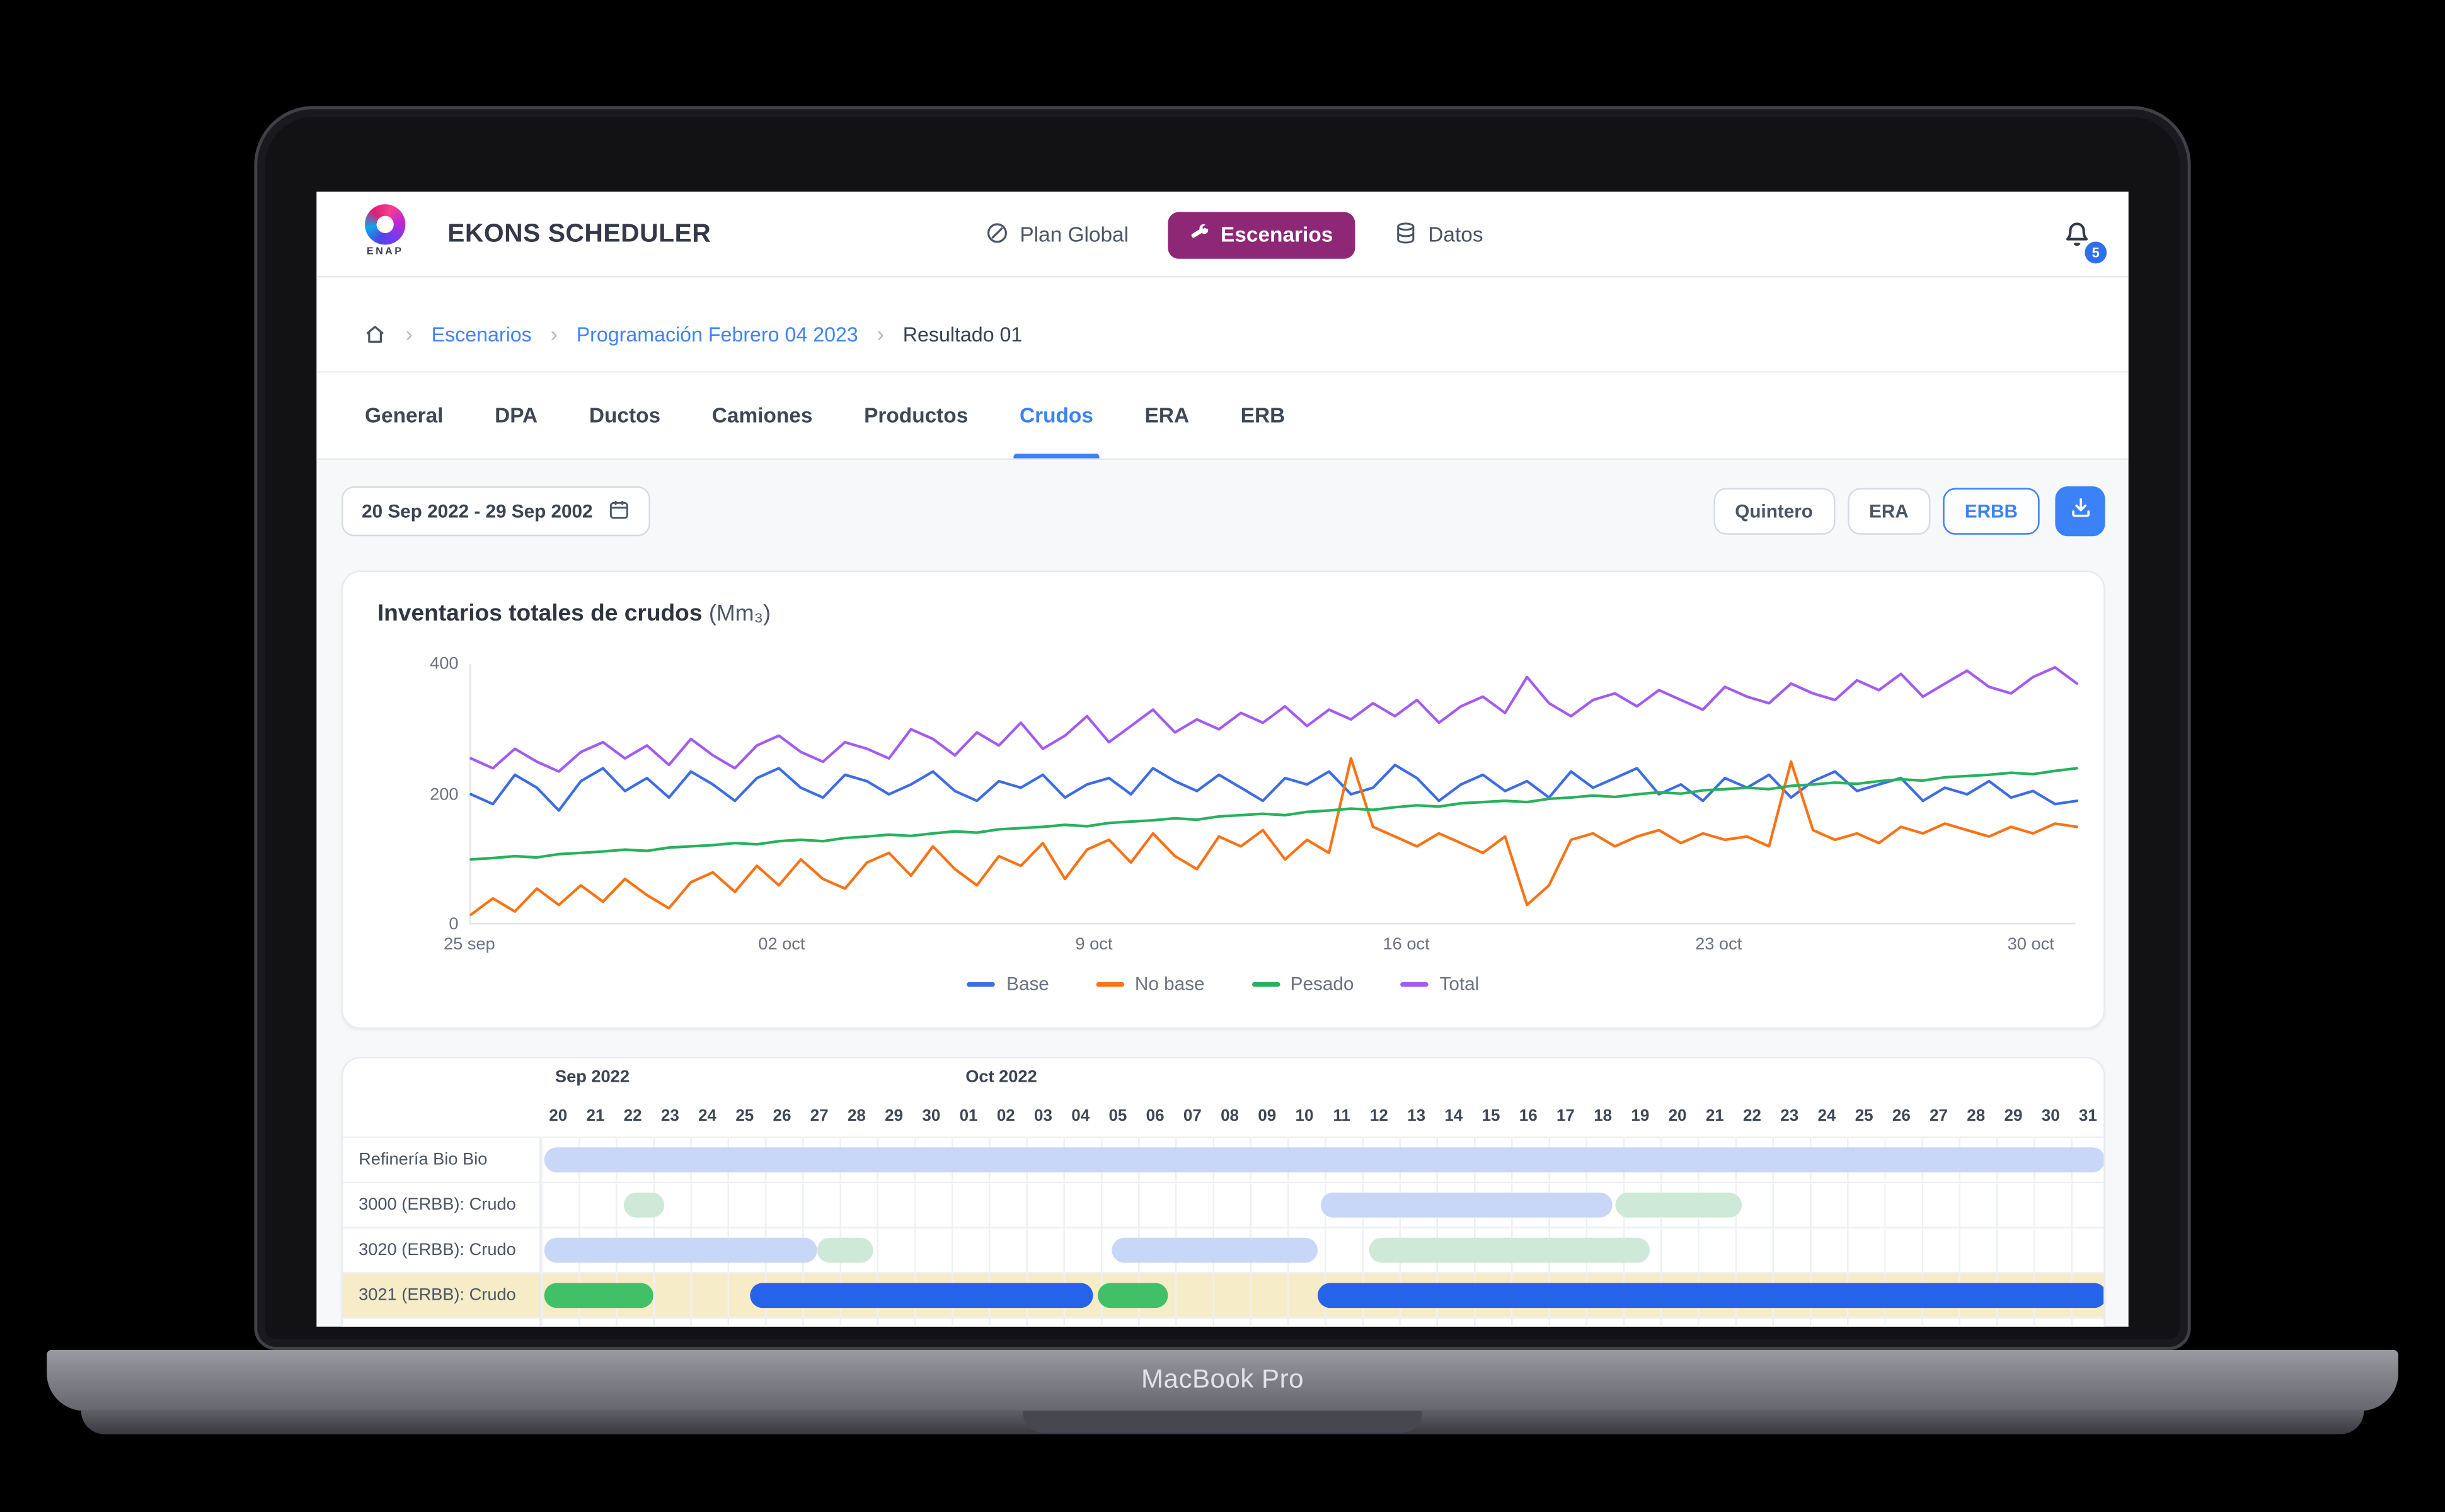 The height and width of the screenshot is (1512, 2445). What do you see at coordinates (481, 333) in the screenshot?
I see `breadcrumb-link: Escenarios` at bounding box center [481, 333].